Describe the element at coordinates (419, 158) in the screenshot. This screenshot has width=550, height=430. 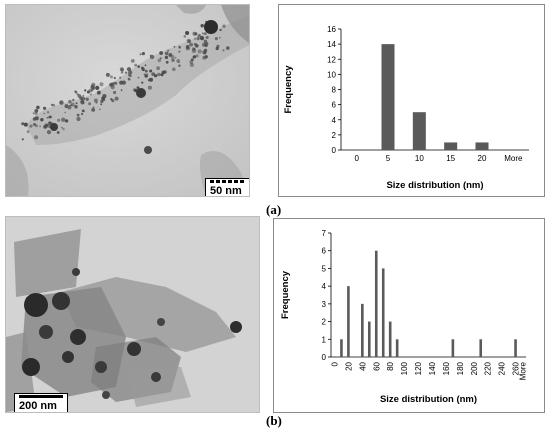
I see `x-tick-label: 10` at that location.